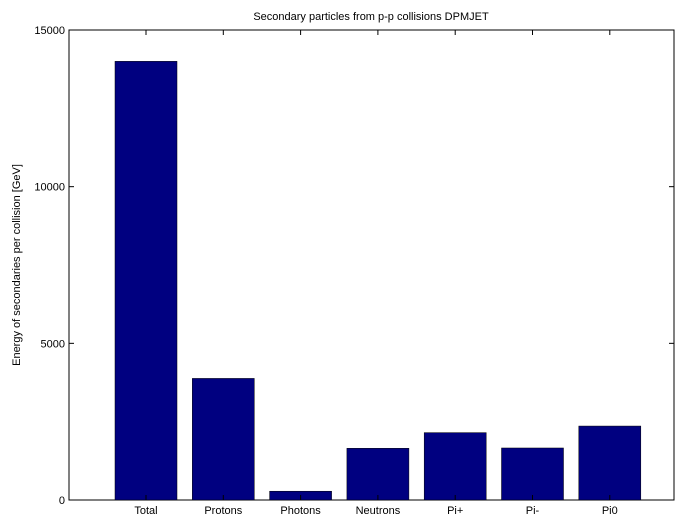 This screenshot has height=515, width=698. I want to click on y-tick-label: 5000, so click(53, 344).